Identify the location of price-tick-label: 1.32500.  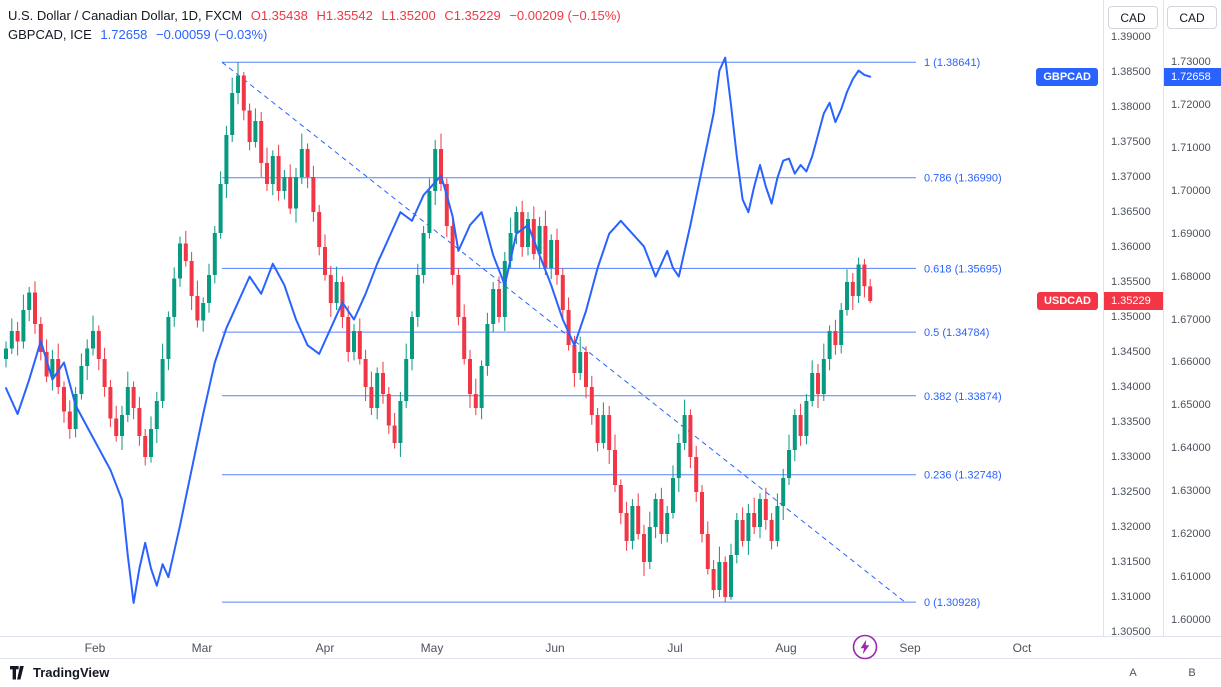
(1131, 492).